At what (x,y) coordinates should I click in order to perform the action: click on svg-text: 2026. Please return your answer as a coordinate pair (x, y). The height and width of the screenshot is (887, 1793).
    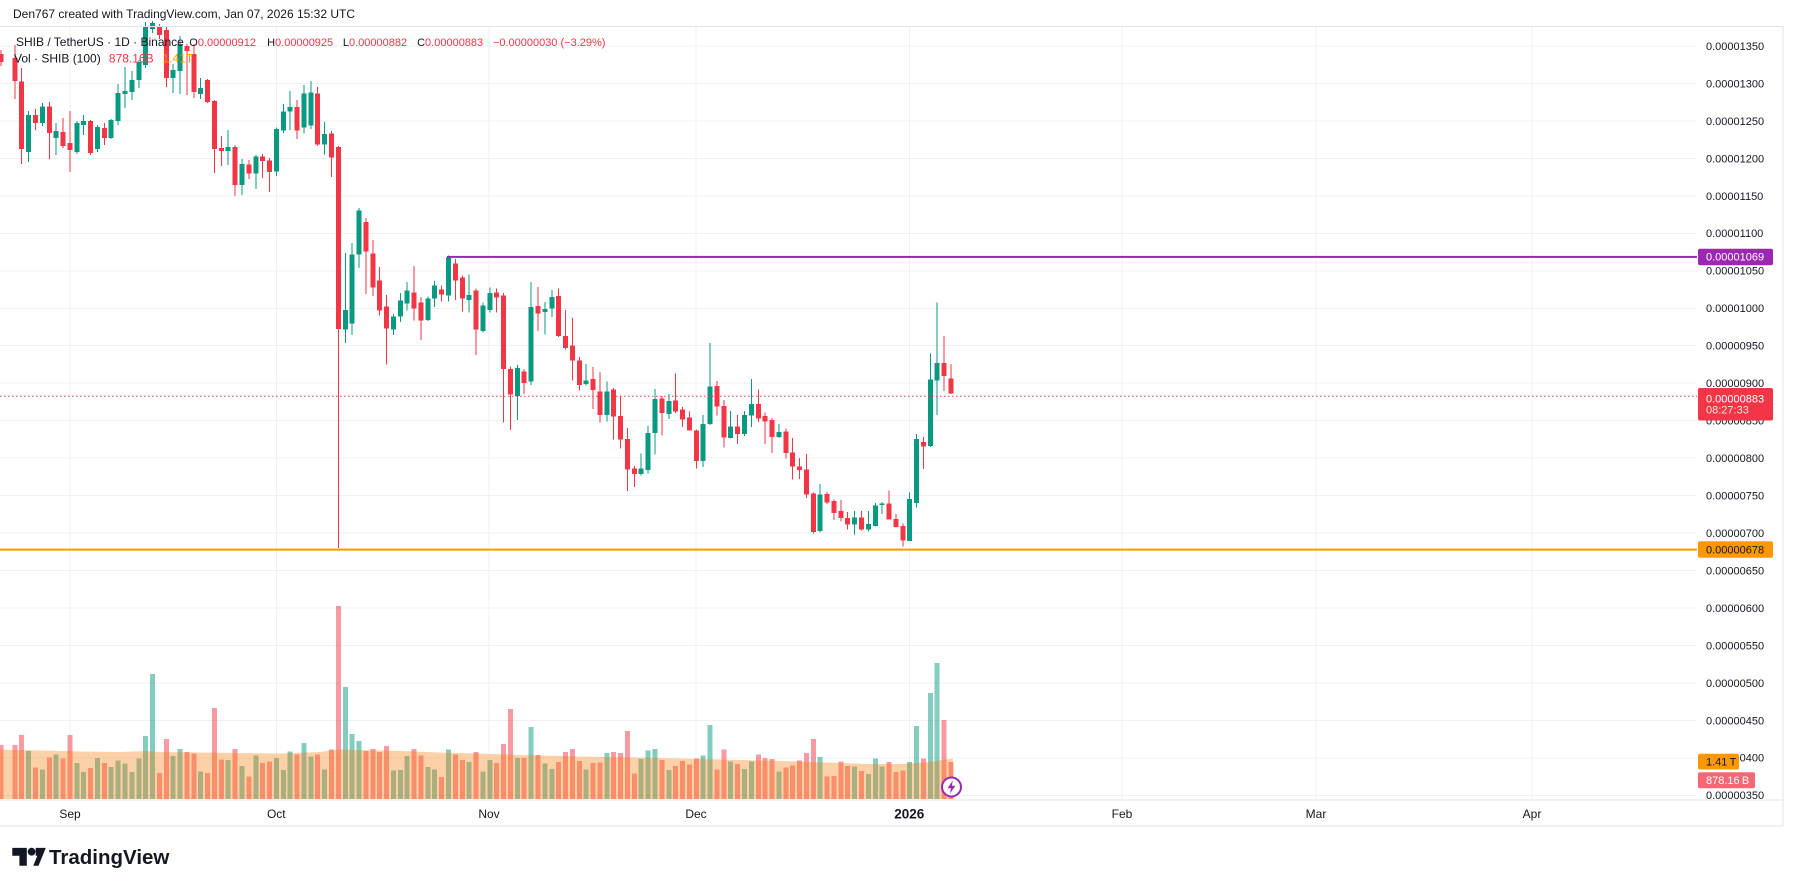
    Looking at the image, I should click on (909, 814).